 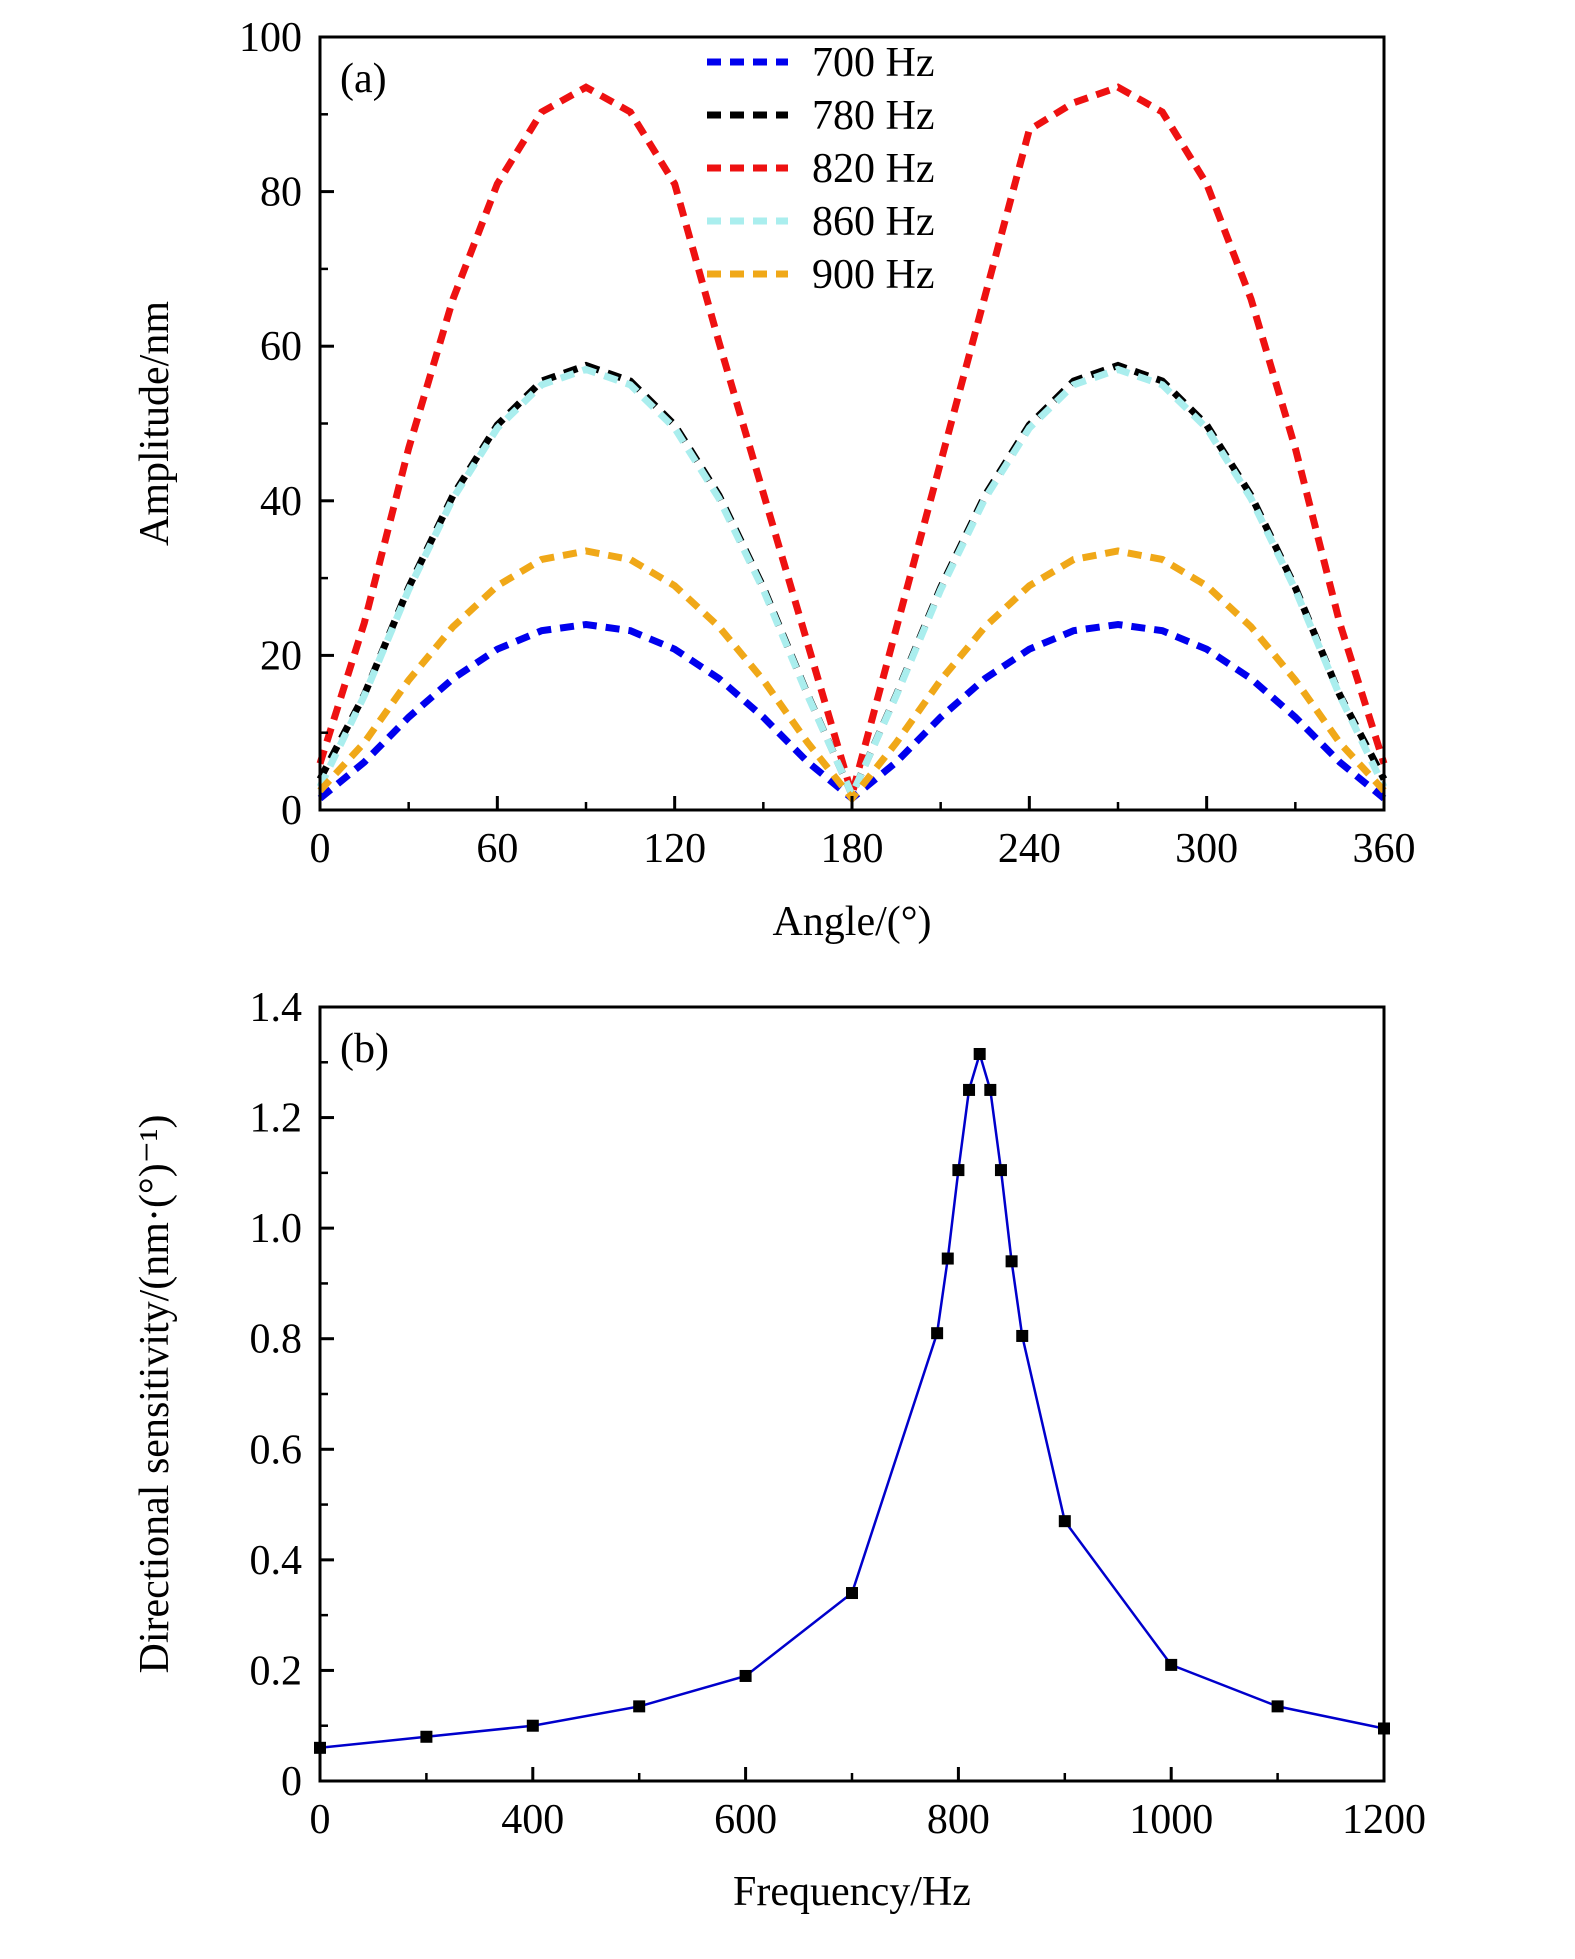 What do you see at coordinates (1206, 849) in the screenshot?
I see `x-tick-label: 300` at bounding box center [1206, 849].